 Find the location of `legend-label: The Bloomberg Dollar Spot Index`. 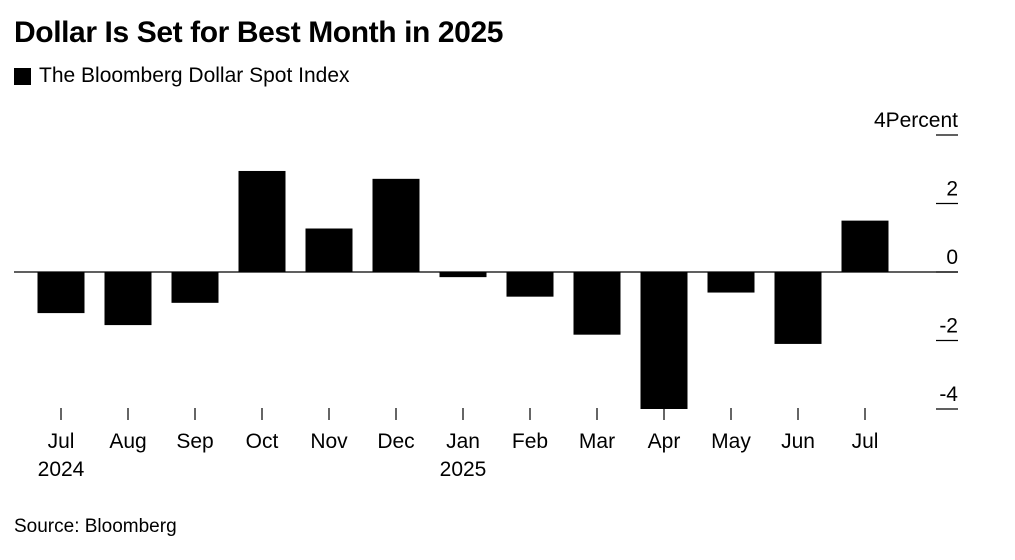

legend-label: The Bloomberg Dollar Spot Index is located at coordinates (194, 75).